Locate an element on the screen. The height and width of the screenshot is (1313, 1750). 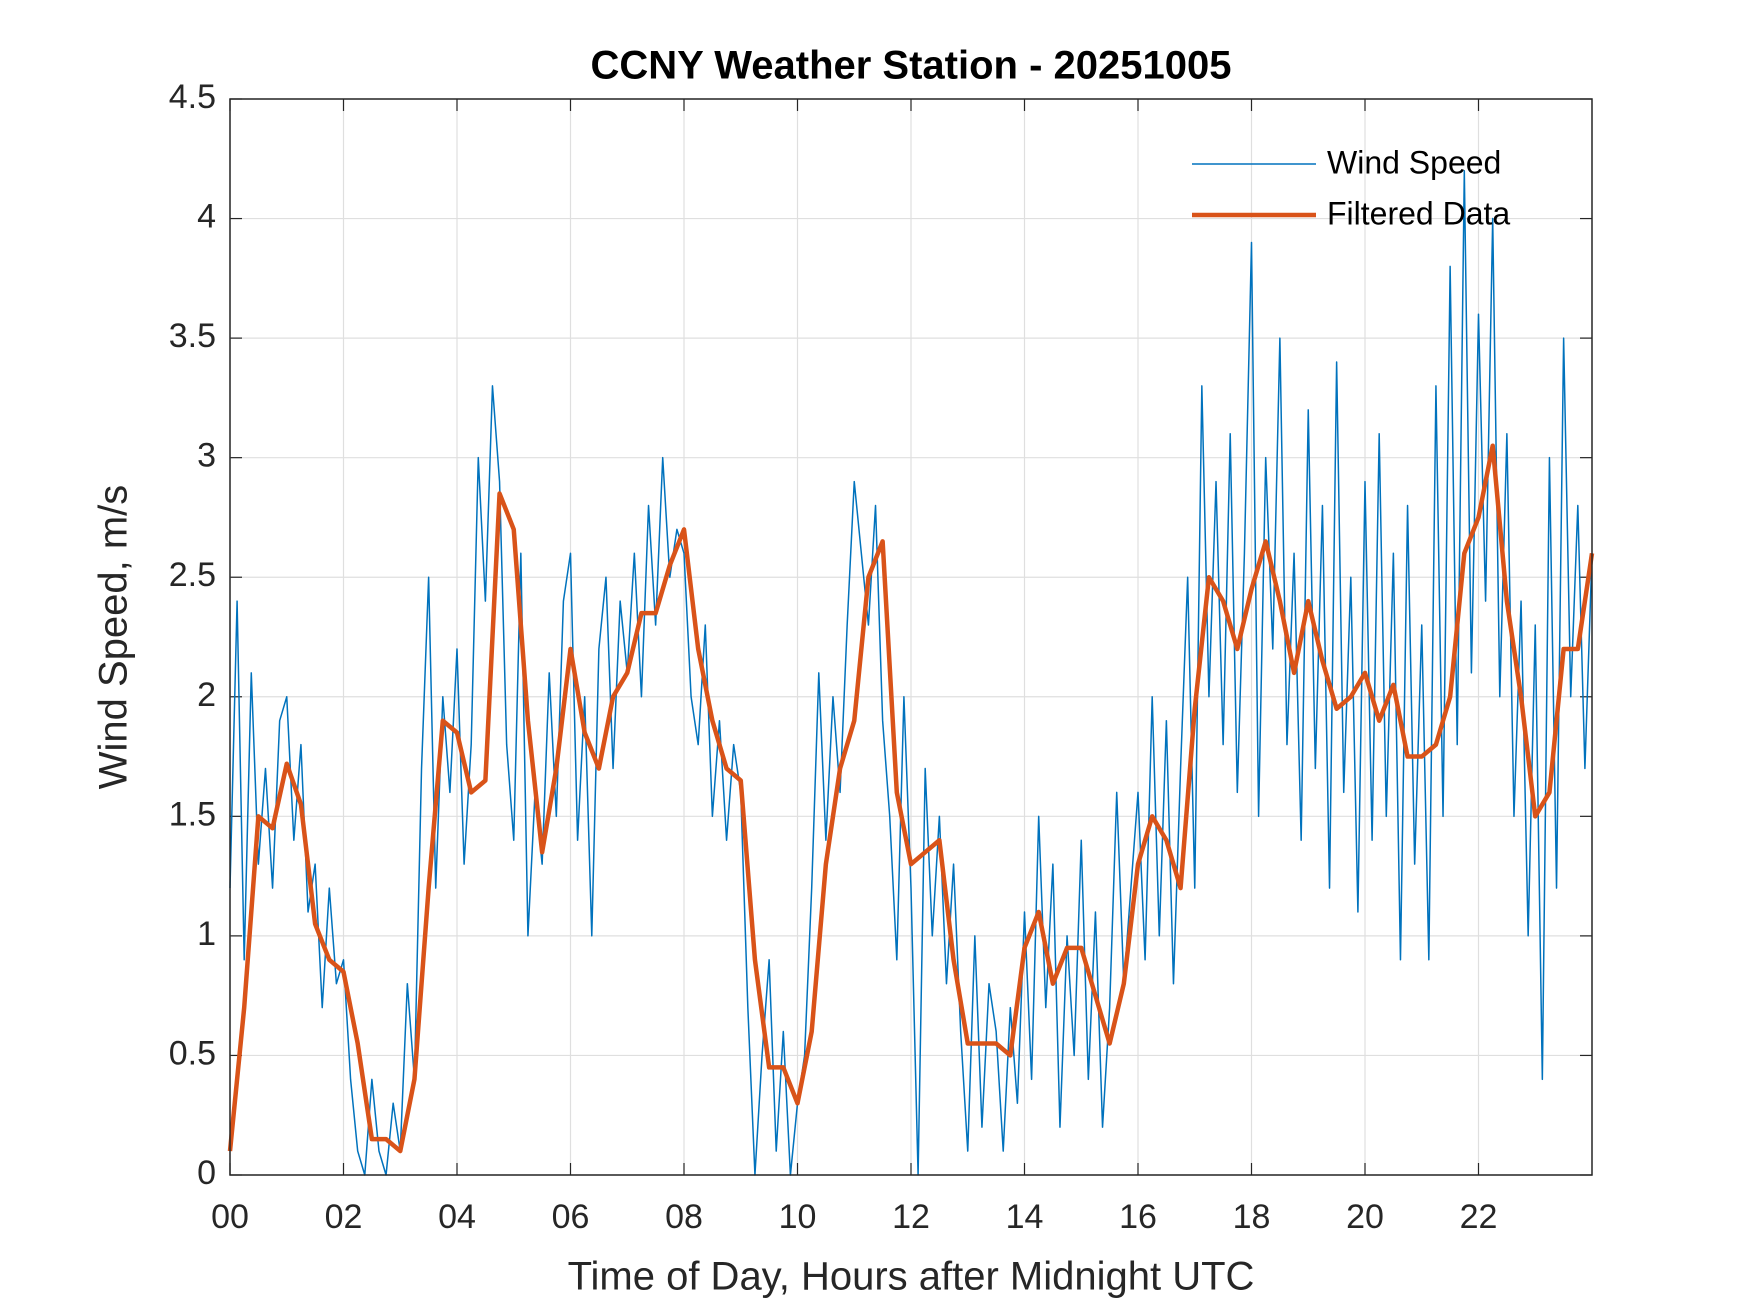
x-tick-label: 18 is located at coordinates (1252, 1217).